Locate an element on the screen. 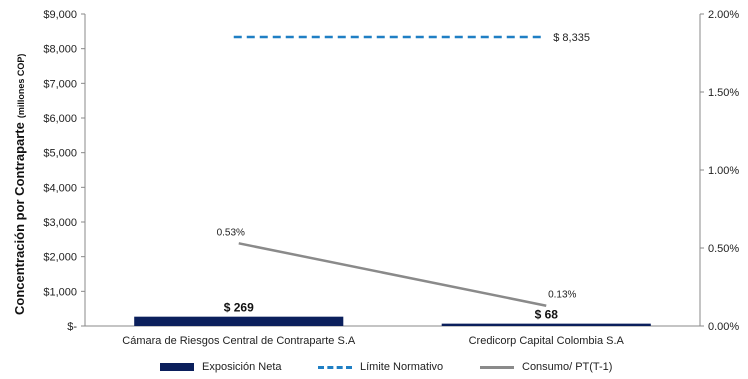 This screenshot has width=748, height=379. legend-swatch-line is located at coordinates (497, 367).